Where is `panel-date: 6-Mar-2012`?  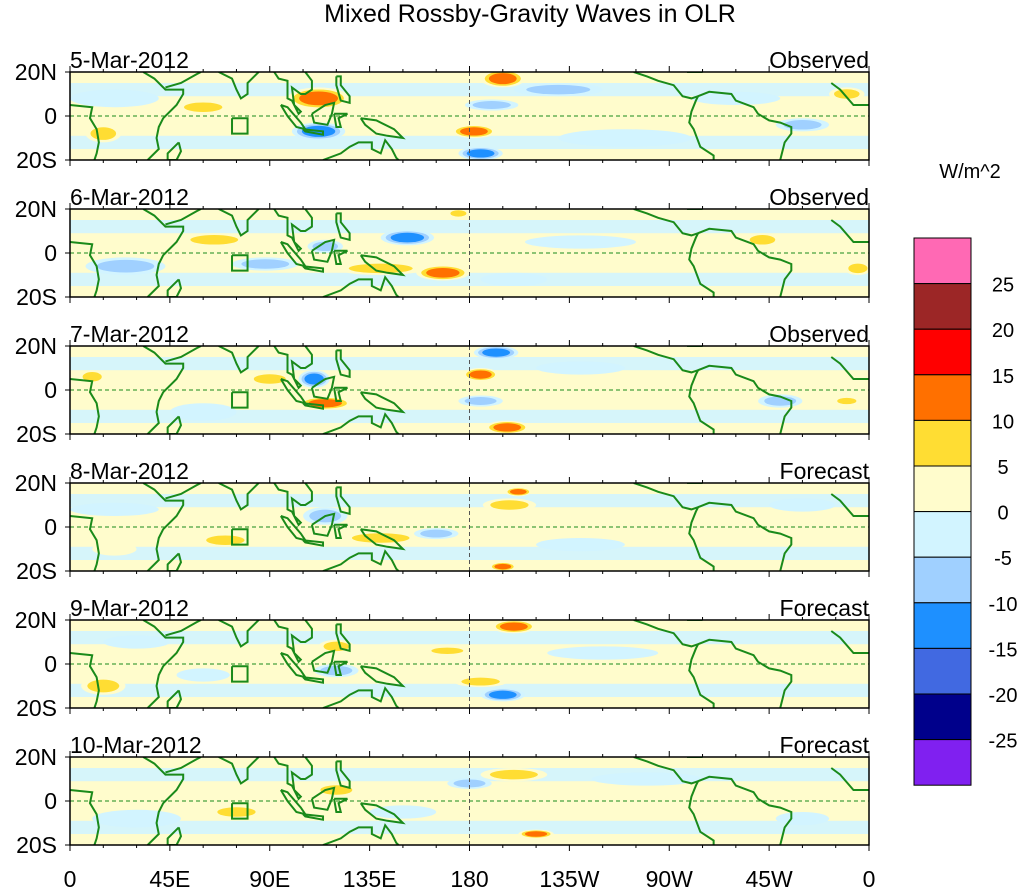
panel-date: 6-Mar-2012 is located at coordinates (129, 197).